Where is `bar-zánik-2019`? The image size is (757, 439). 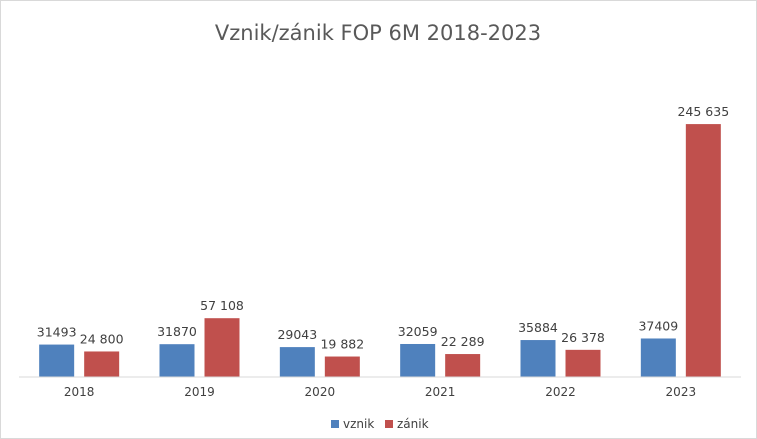 bar-zánik-2019 is located at coordinates (222, 347).